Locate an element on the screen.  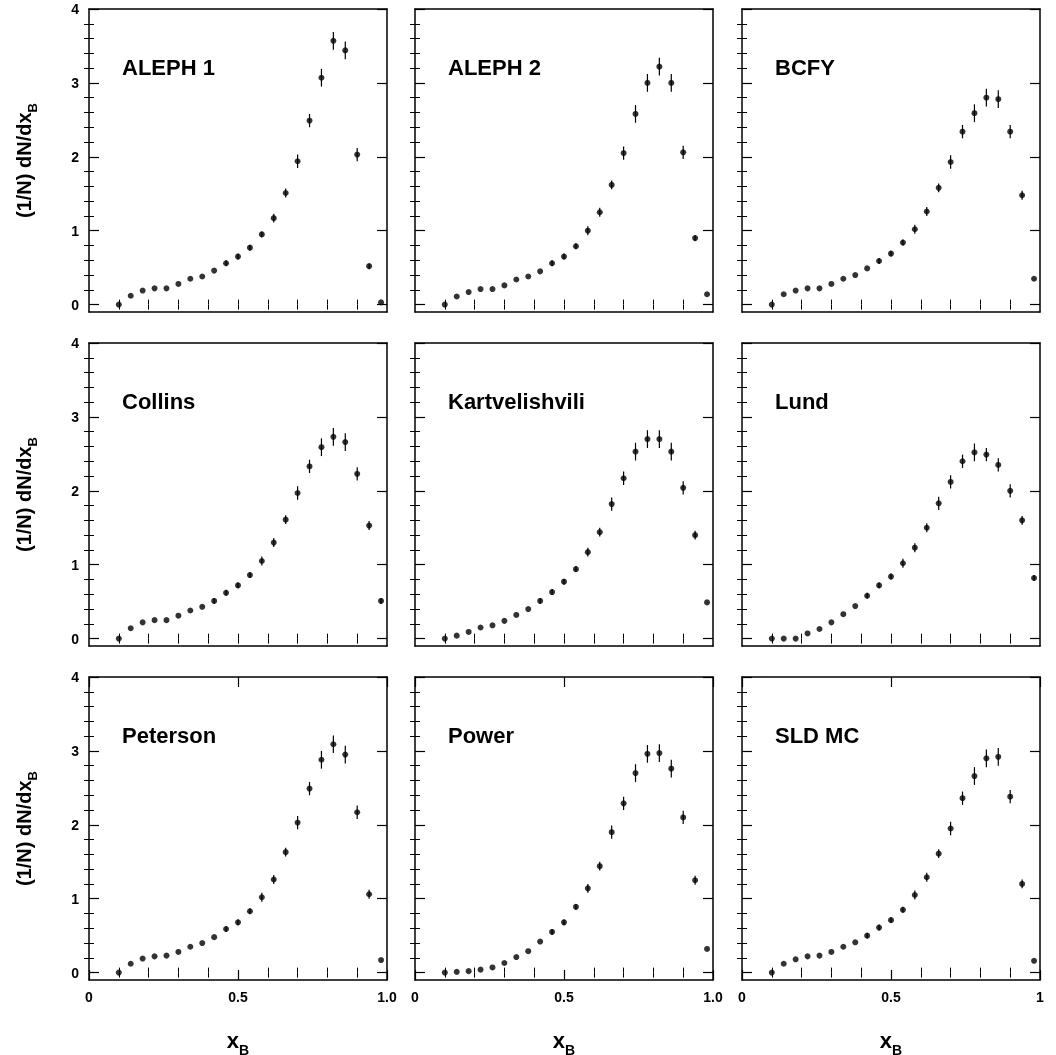
text: BCFY is located at coordinates (805, 67).